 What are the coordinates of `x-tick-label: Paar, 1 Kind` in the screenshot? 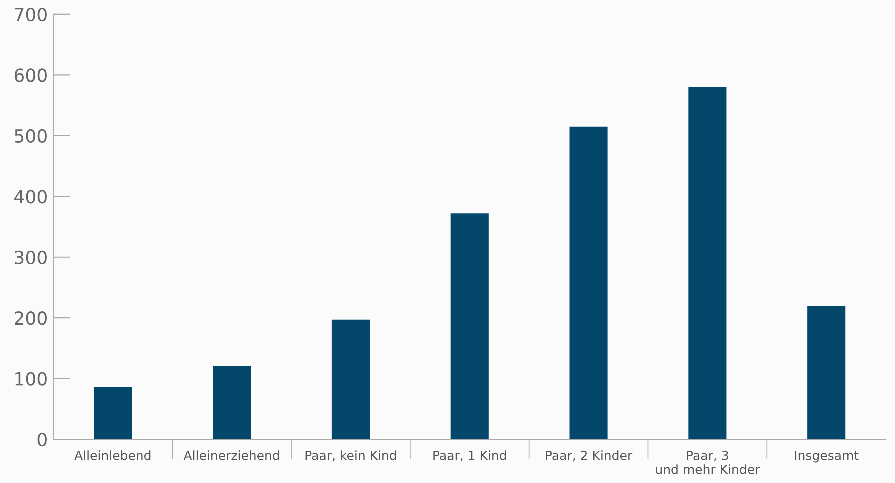 It's located at (470, 456).